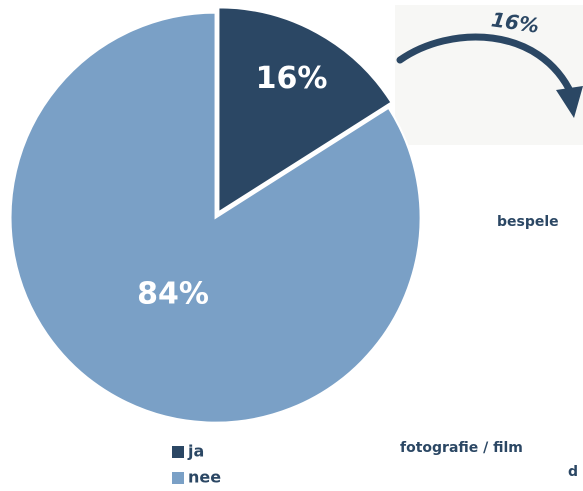 This screenshot has width=583, height=491. What do you see at coordinates (204, 477) in the screenshot?
I see `legend-label: nee` at bounding box center [204, 477].